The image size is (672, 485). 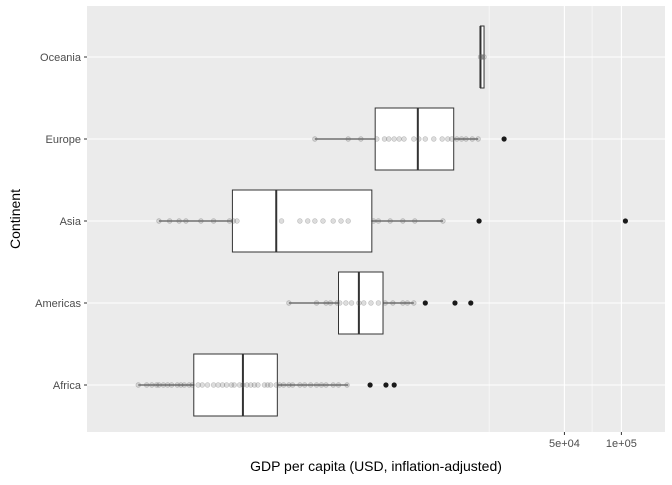 What do you see at coordinates (621, 444) in the screenshot?
I see `x-tick-label: 1e+05` at bounding box center [621, 444].